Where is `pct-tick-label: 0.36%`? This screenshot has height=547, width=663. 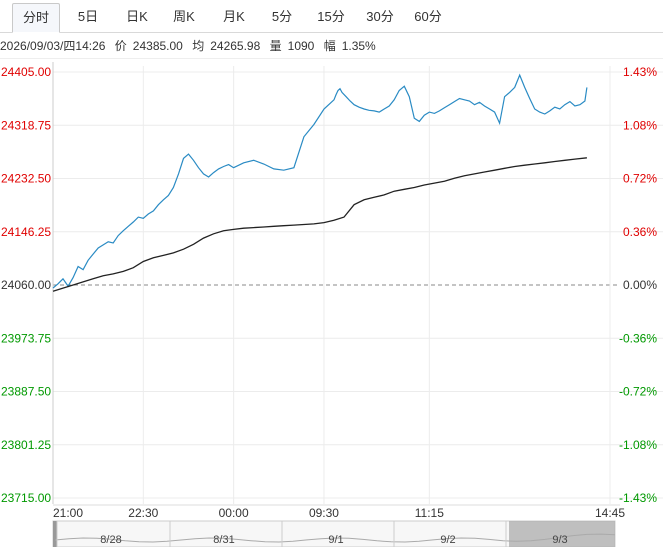
pct-tick-label: 0.36% is located at coordinates (640, 232).